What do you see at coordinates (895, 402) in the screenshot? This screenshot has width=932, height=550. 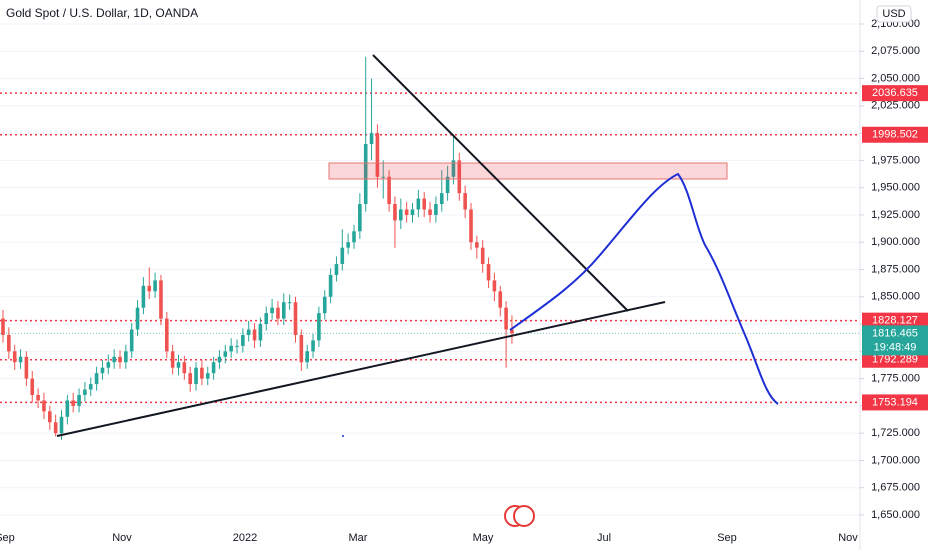 I see `level-label: 1753.194` at bounding box center [895, 402].